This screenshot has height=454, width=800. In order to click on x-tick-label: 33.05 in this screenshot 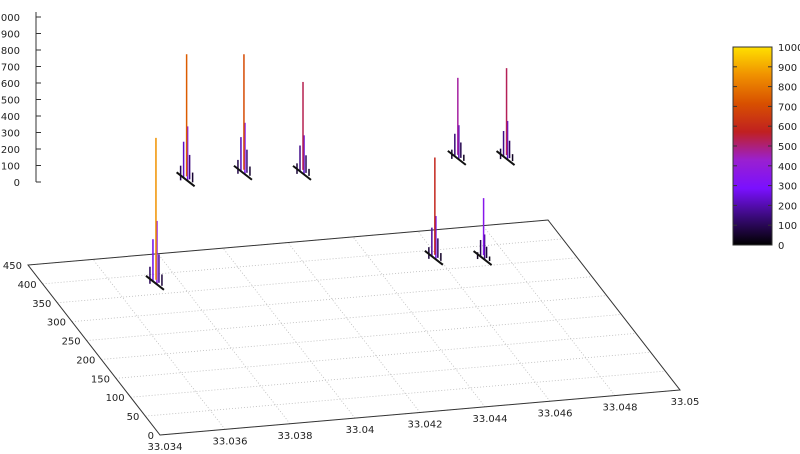, I will do `click(685, 402)`.